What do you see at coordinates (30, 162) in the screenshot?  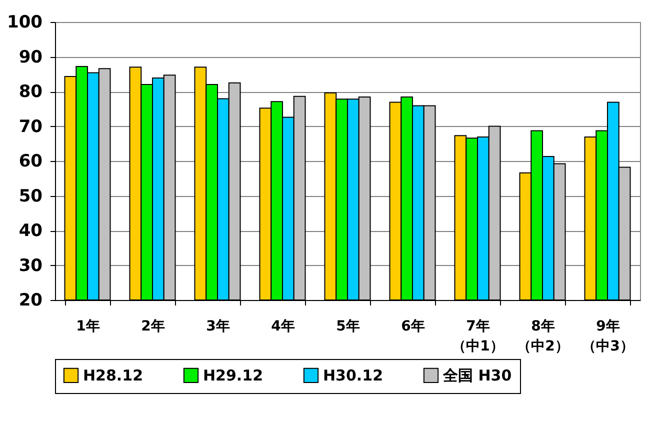 I see `y-tick-label: 60` at bounding box center [30, 162].